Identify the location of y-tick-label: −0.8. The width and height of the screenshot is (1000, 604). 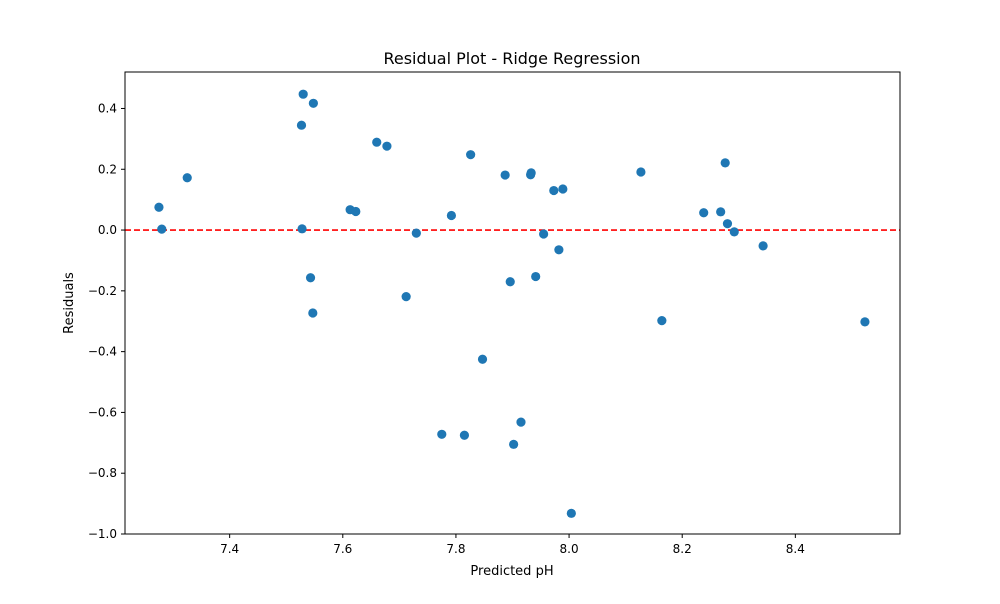
(102, 473).